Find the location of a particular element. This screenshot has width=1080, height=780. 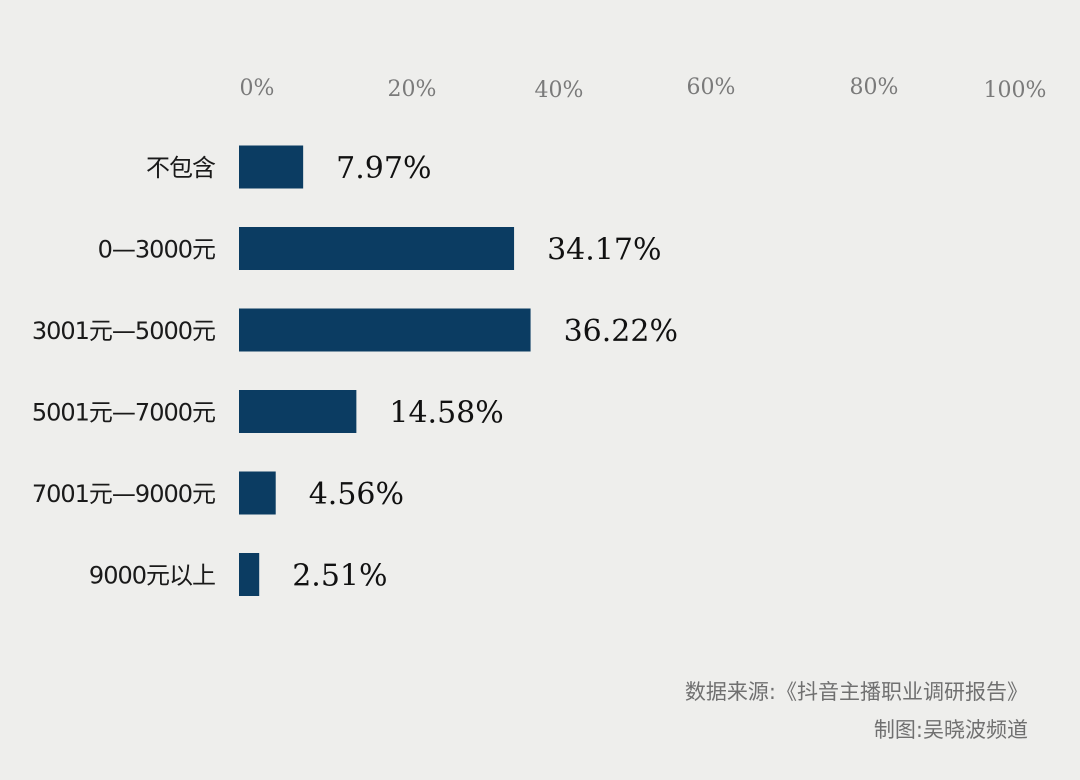

x-tick-label: 60% is located at coordinates (711, 87).